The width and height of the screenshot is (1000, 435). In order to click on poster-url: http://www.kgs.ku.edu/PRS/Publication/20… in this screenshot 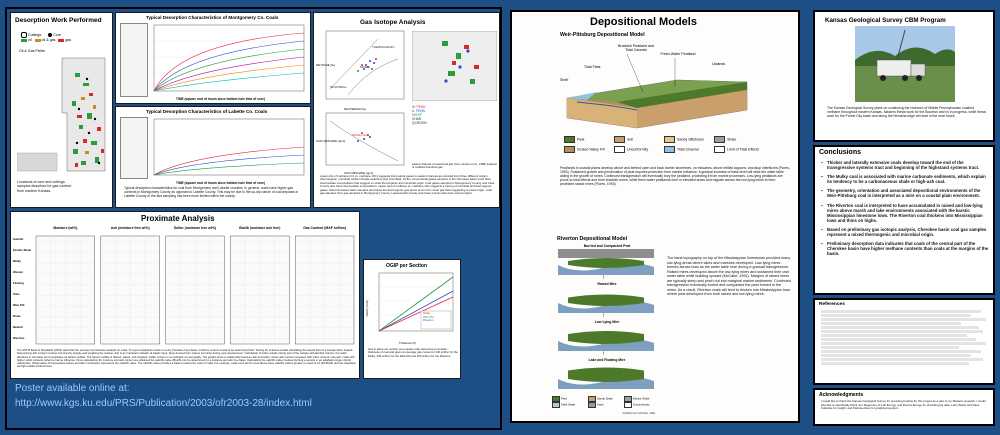, I will do `click(163, 403)`.